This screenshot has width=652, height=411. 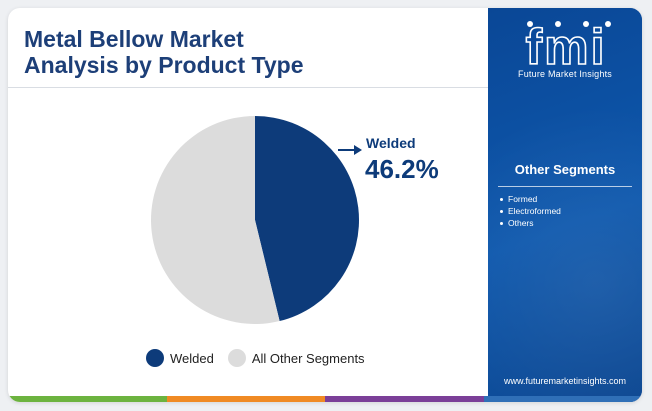 I want to click on pie-slice-all-other-segments, so click(x=215, y=220).